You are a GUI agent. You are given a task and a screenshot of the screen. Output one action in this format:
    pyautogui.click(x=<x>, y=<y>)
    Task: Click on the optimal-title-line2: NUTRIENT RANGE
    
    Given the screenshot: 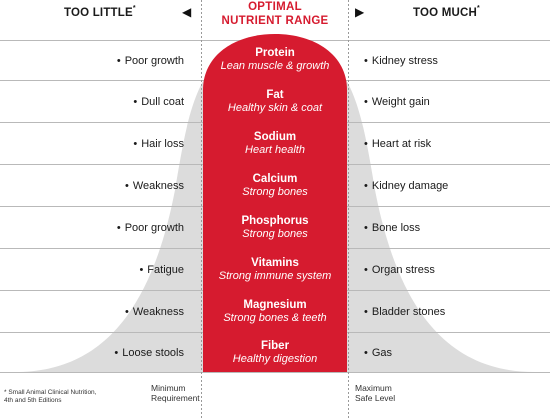 What is the action you would take?
    pyautogui.click(x=275, y=21)
    